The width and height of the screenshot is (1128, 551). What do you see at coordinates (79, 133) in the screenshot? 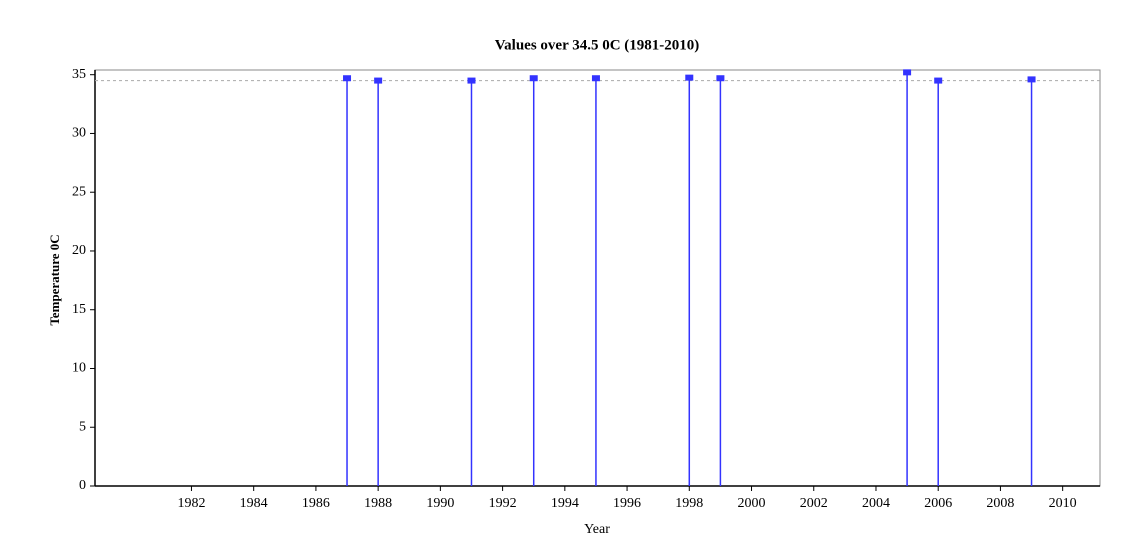
I see `y-tick-label: 30` at bounding box center [79, 133].